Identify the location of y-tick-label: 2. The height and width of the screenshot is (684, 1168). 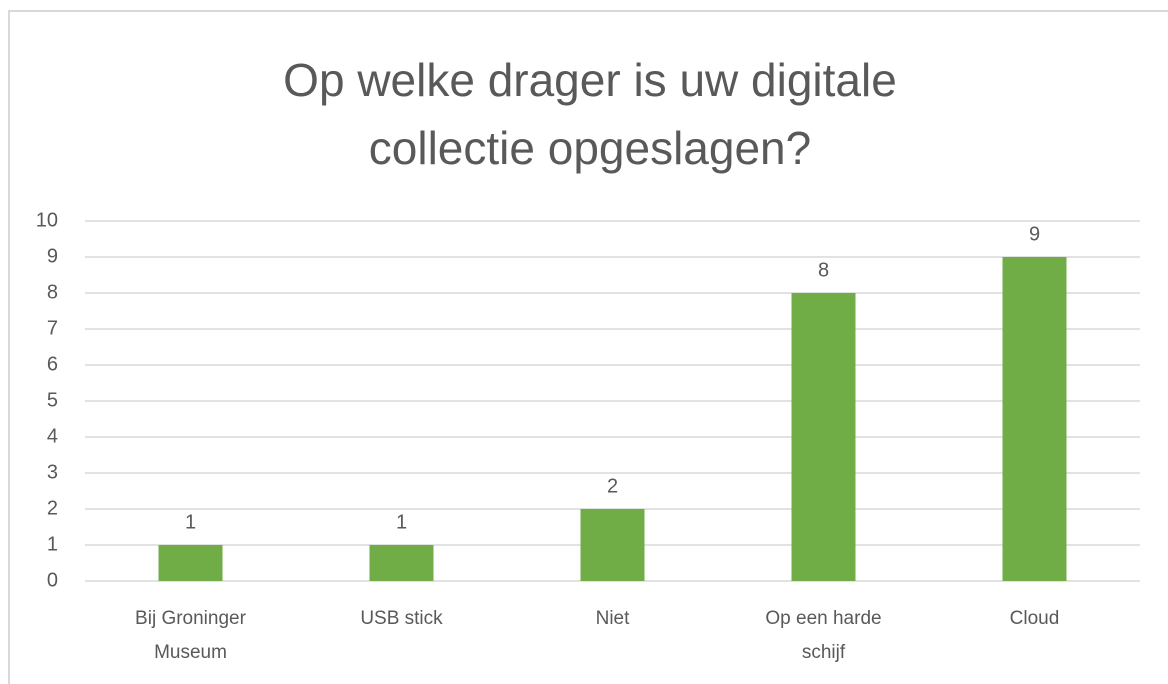
(52, 508).